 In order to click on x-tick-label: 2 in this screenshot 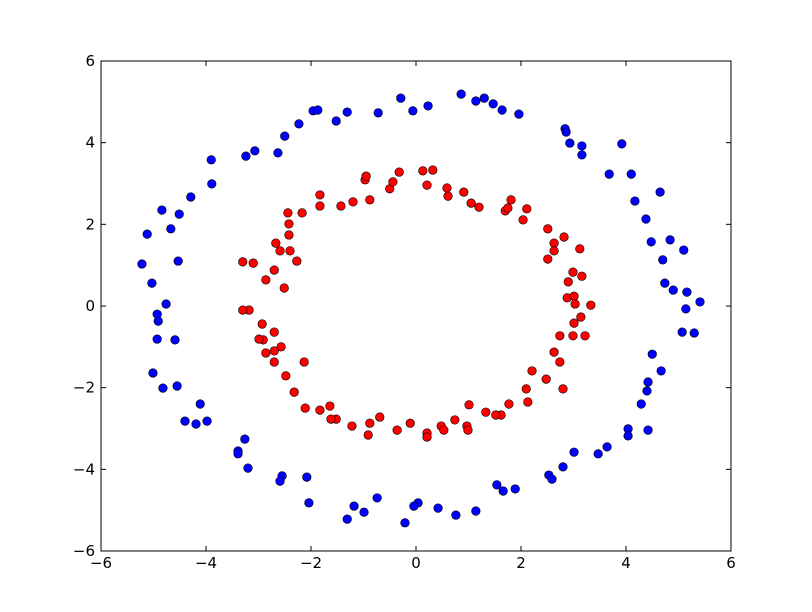, I will do `click(521, 563)`.